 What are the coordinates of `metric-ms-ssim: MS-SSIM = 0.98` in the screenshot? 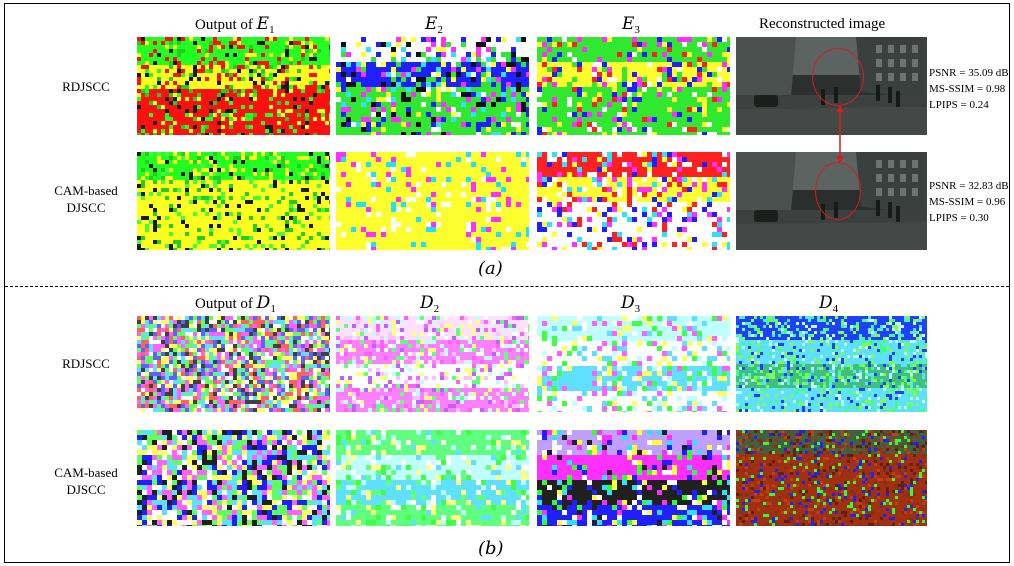 It's located at (967, 89).